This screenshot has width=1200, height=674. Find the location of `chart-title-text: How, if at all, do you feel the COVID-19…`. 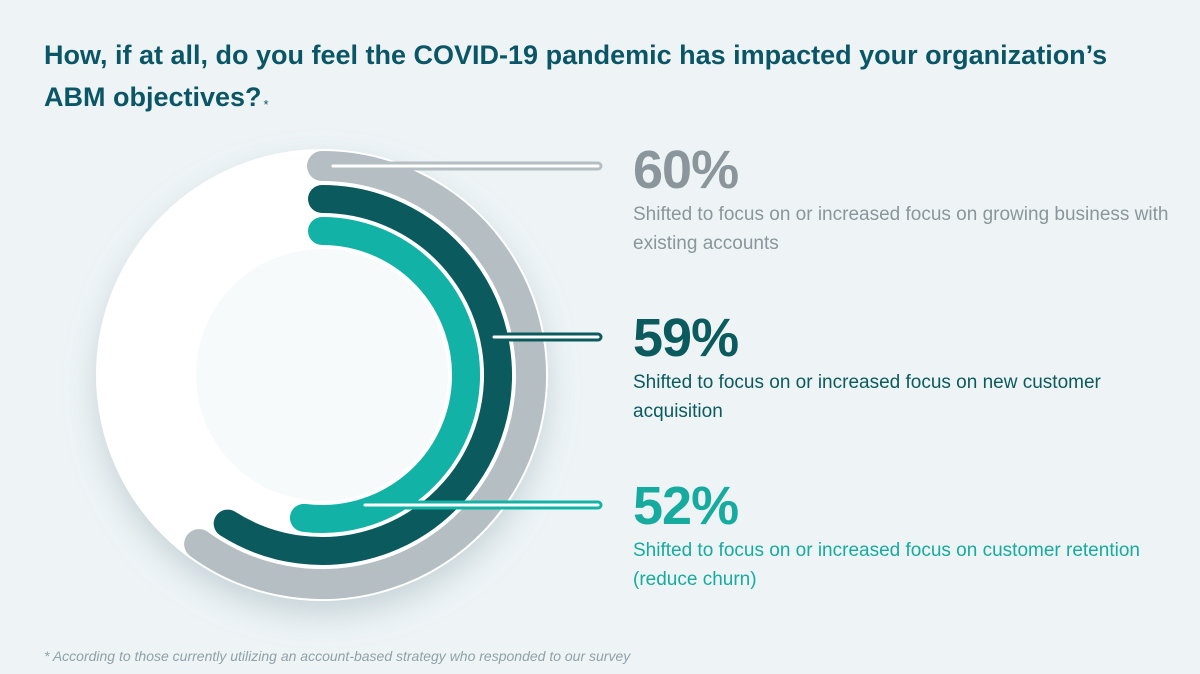

chart-title-text: How, if at all, do you feel the COVID-19… is located at coordinates (576, 76).